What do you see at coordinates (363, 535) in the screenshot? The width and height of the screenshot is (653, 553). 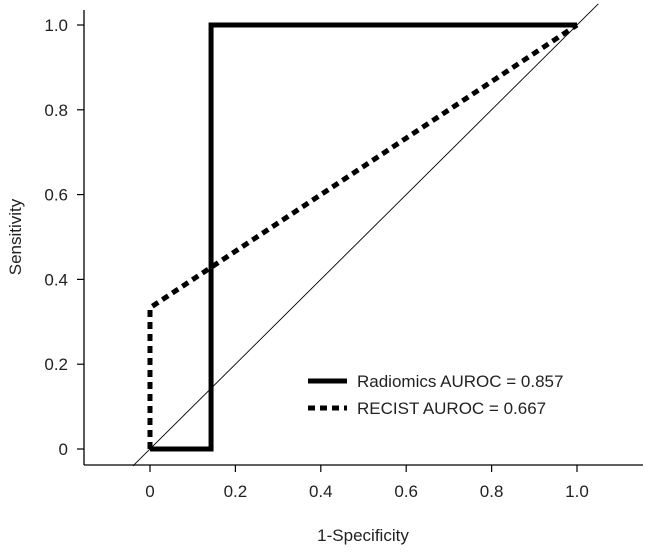 I see `x-axis-title: 1-Specificity` at bounding box center [363, 535].